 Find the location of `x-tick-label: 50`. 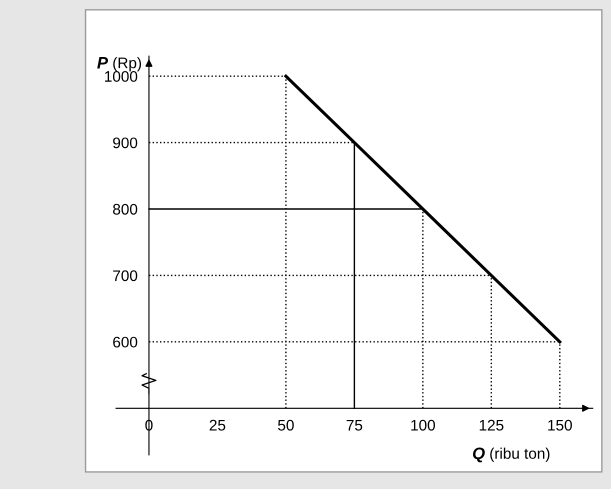

x-tick-label: 50 is located at coordinates (286, 425).